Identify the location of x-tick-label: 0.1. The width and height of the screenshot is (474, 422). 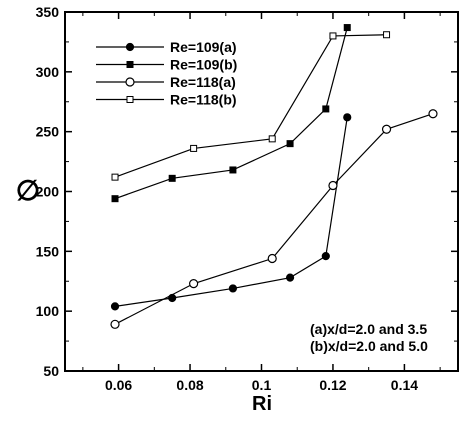
(262, 385).